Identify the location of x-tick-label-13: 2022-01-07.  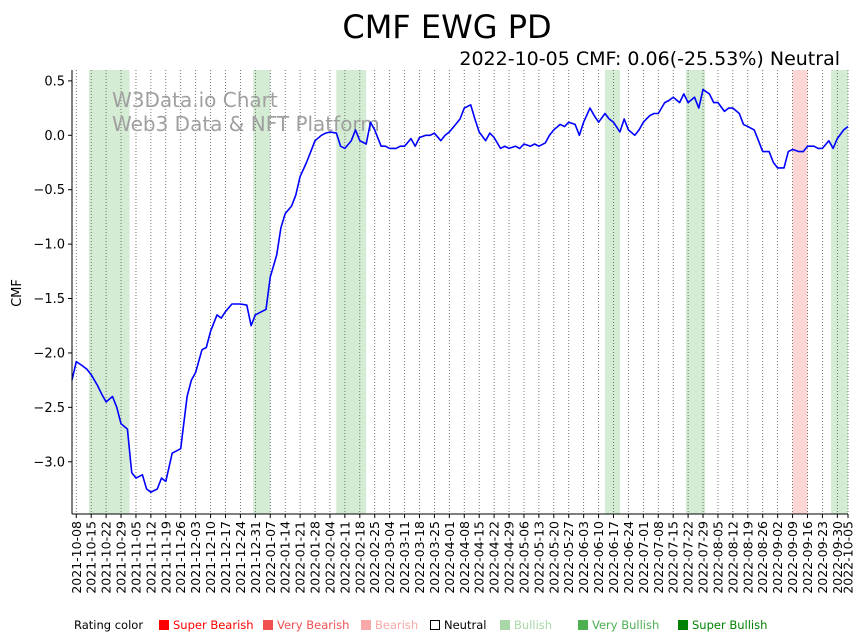
(270, 557).